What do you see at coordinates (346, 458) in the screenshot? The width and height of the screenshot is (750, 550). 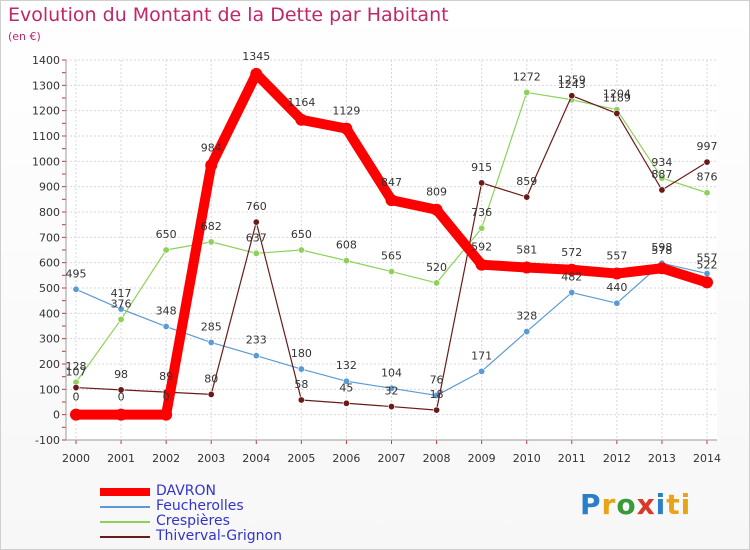 I see `x-tick-label: 2006` at bounding box center [346, 458].